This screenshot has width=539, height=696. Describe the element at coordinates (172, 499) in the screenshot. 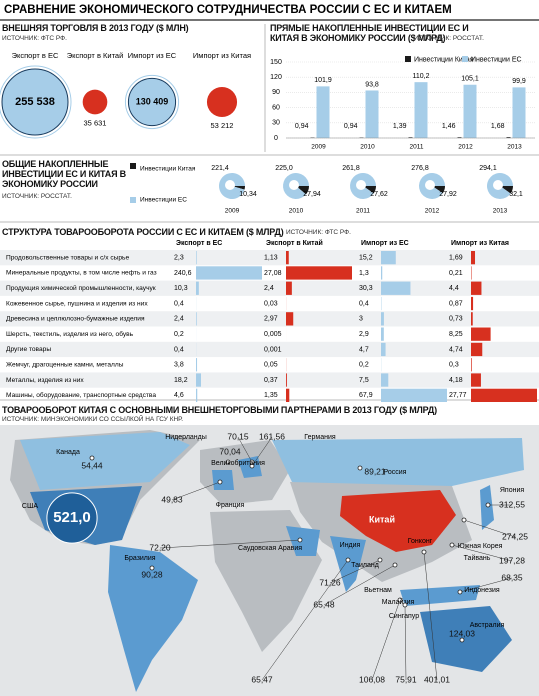

I see `place-value: 49,83` at that location.